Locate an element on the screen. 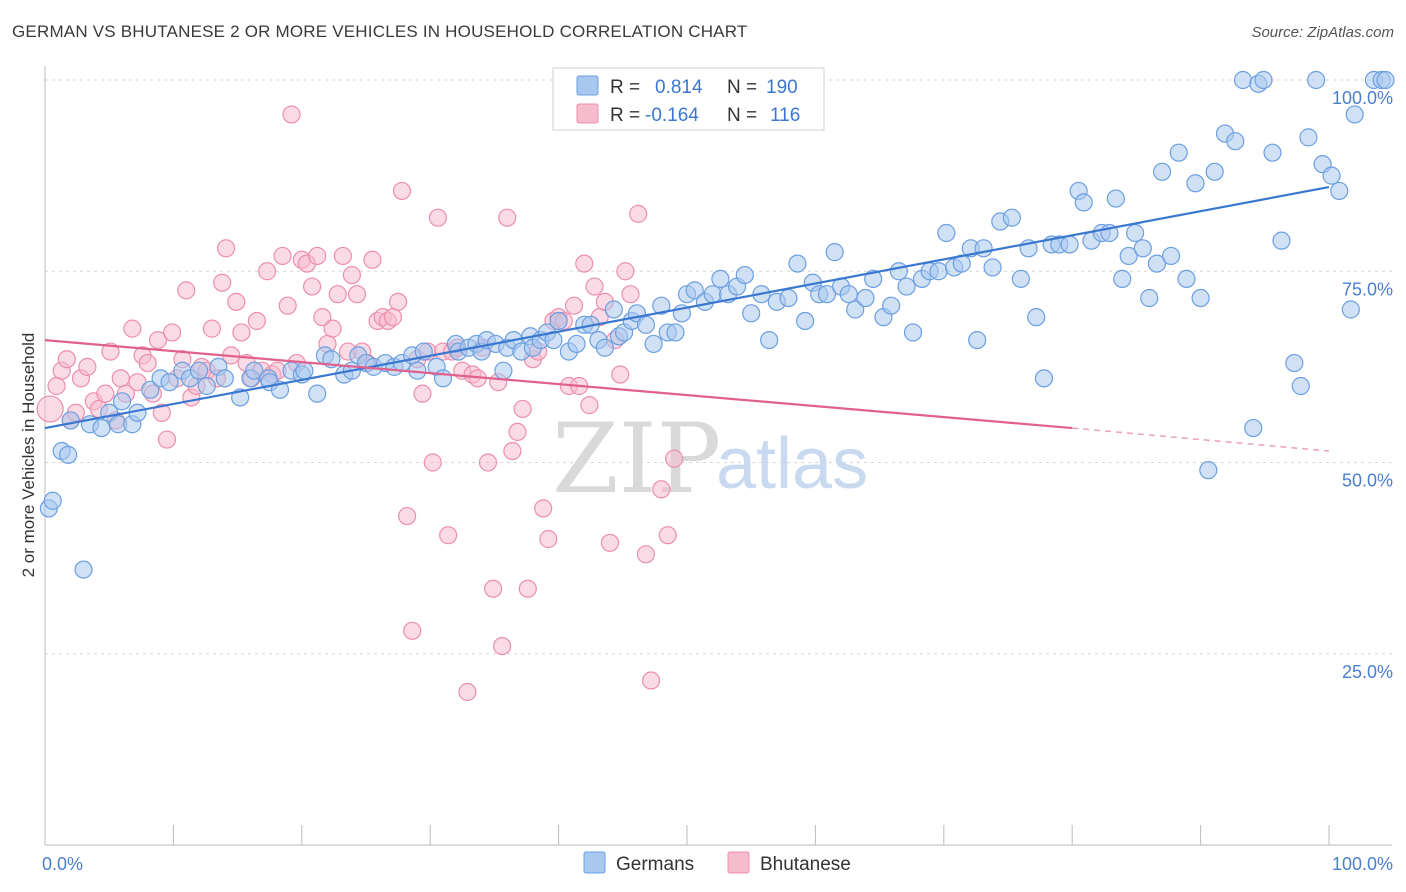 This screenshot has height=892, width=1406. watermark: ZIP atlas is located at coordinates (710, 459).